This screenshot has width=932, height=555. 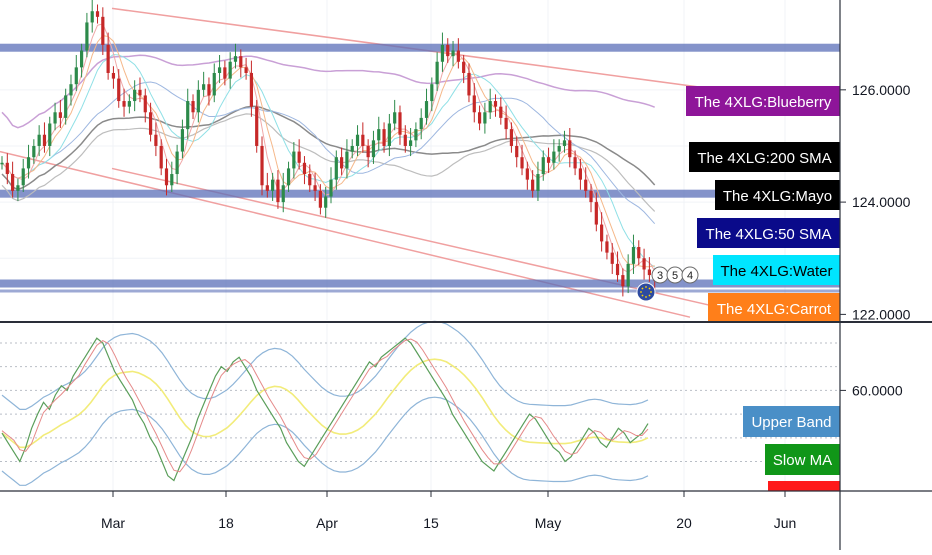 I want to click on price-tick-label: 126.0000, so click(x=881, y=90).